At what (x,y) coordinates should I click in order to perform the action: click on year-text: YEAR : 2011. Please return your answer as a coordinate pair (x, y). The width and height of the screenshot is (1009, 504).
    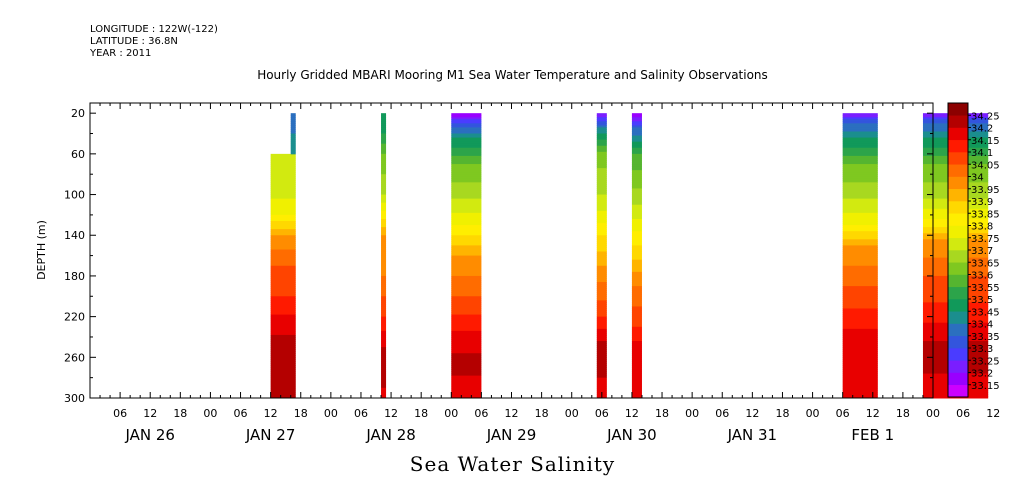
    Looking at the image, I should click on (121, 53).